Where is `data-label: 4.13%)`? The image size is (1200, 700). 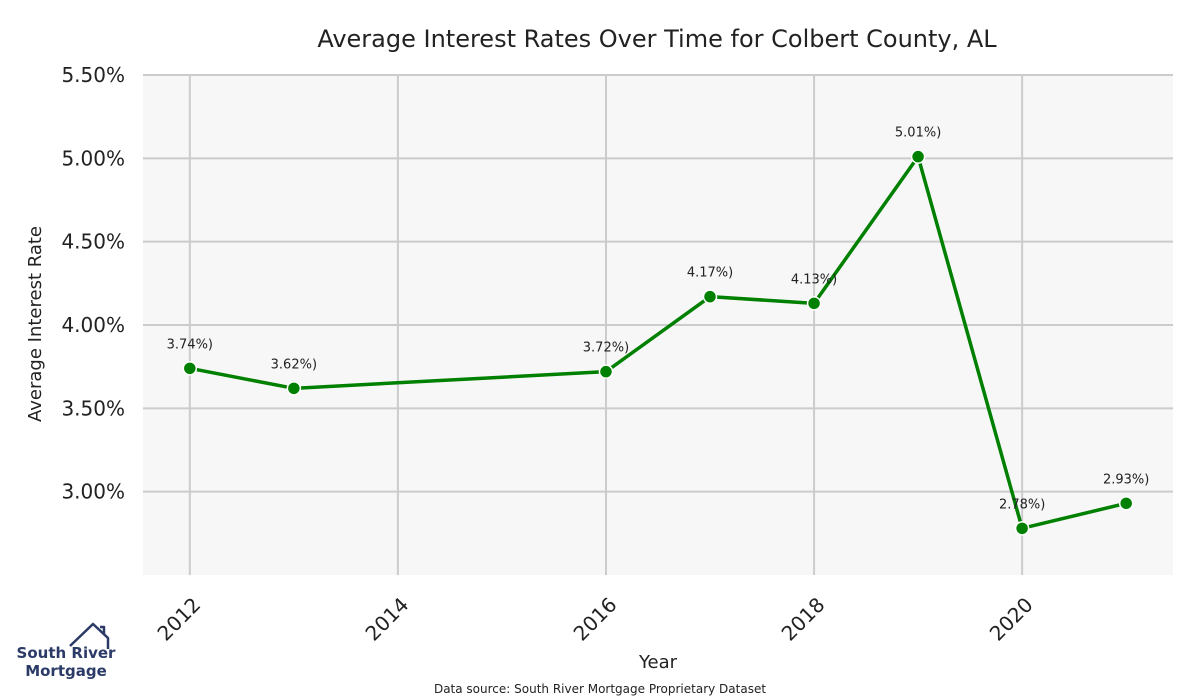 data-label: 4.13%) is located at coordinates (814, 279).